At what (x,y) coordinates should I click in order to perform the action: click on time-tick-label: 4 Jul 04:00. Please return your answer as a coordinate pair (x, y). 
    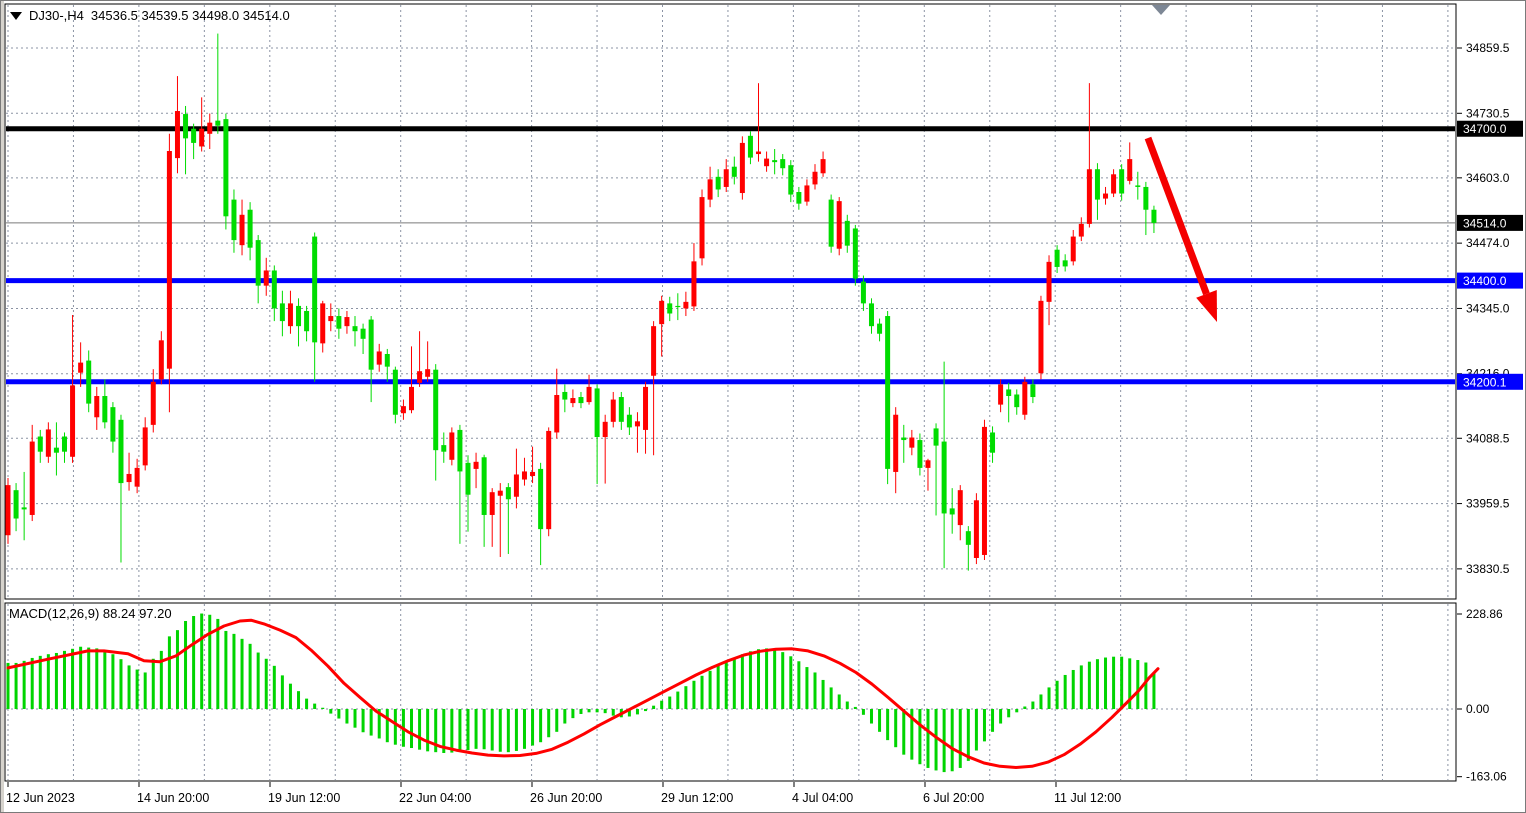
    Looking at the image, I should click on (822, 798).